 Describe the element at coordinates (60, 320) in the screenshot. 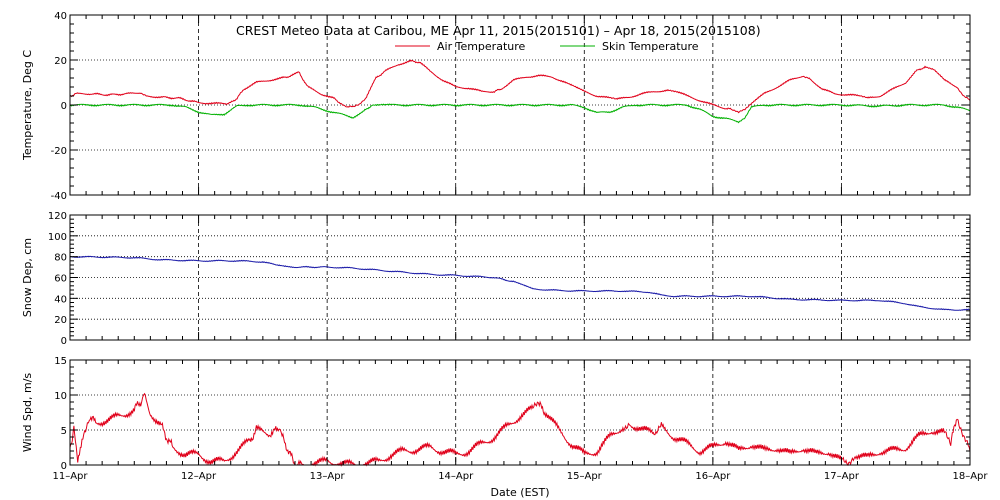

I see `snow_depth-ytick-label-1: 20` at that location.